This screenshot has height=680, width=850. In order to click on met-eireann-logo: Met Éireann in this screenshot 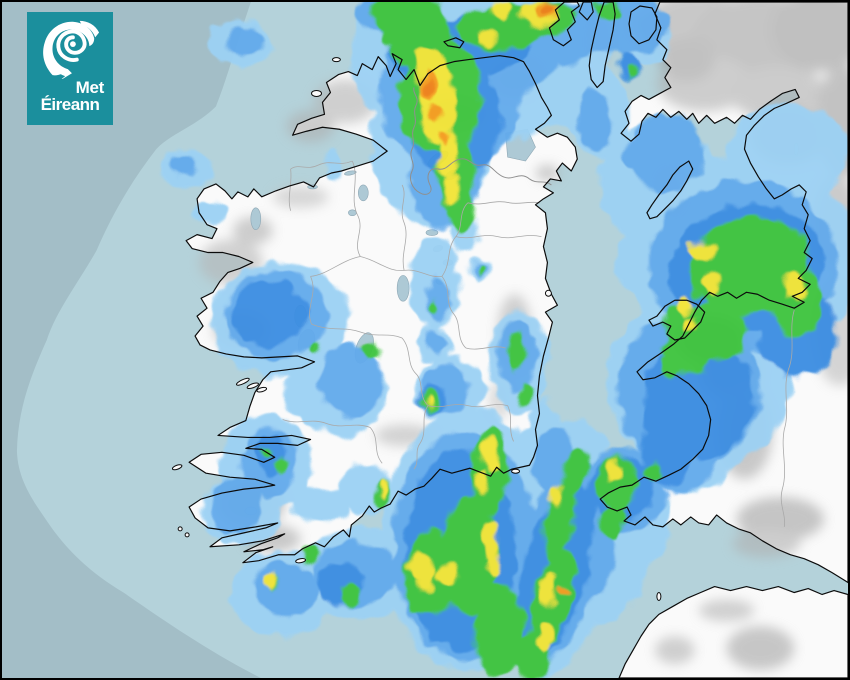, I will do `click(70, 68)`.